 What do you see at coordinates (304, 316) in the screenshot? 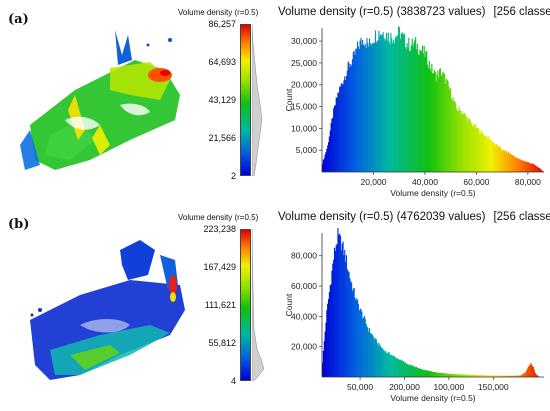
I see `y-tick-label: 40,000` at bounding box center [304, 316].